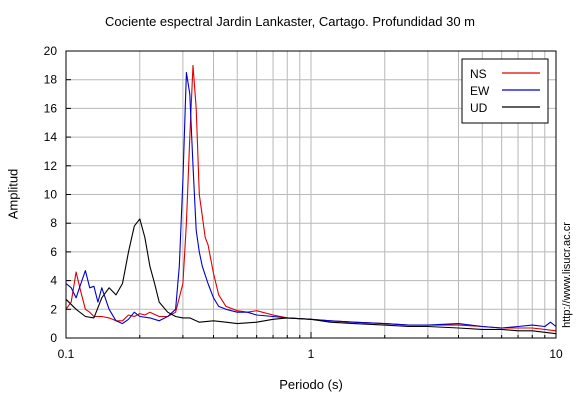 The width and height of the screenshot is (580, 400). Describe the element at coordinates (478, 74) in the screenshot. I see `legend-label-ns: NS` at that location.